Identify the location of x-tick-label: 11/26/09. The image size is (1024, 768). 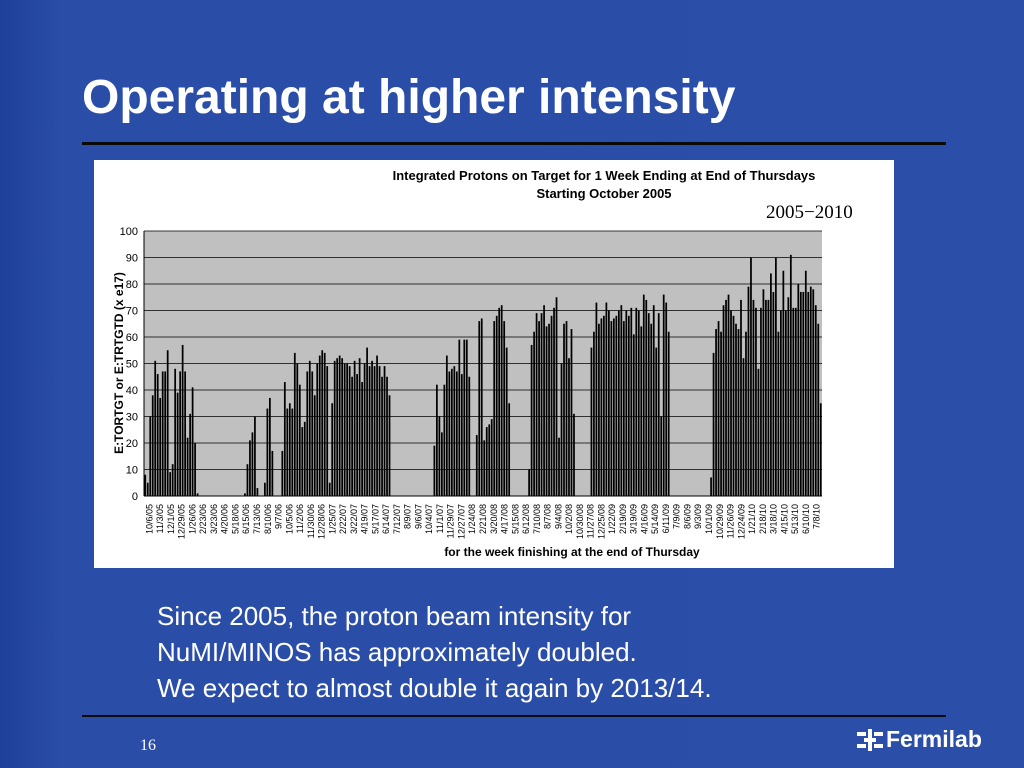
(731, 521).